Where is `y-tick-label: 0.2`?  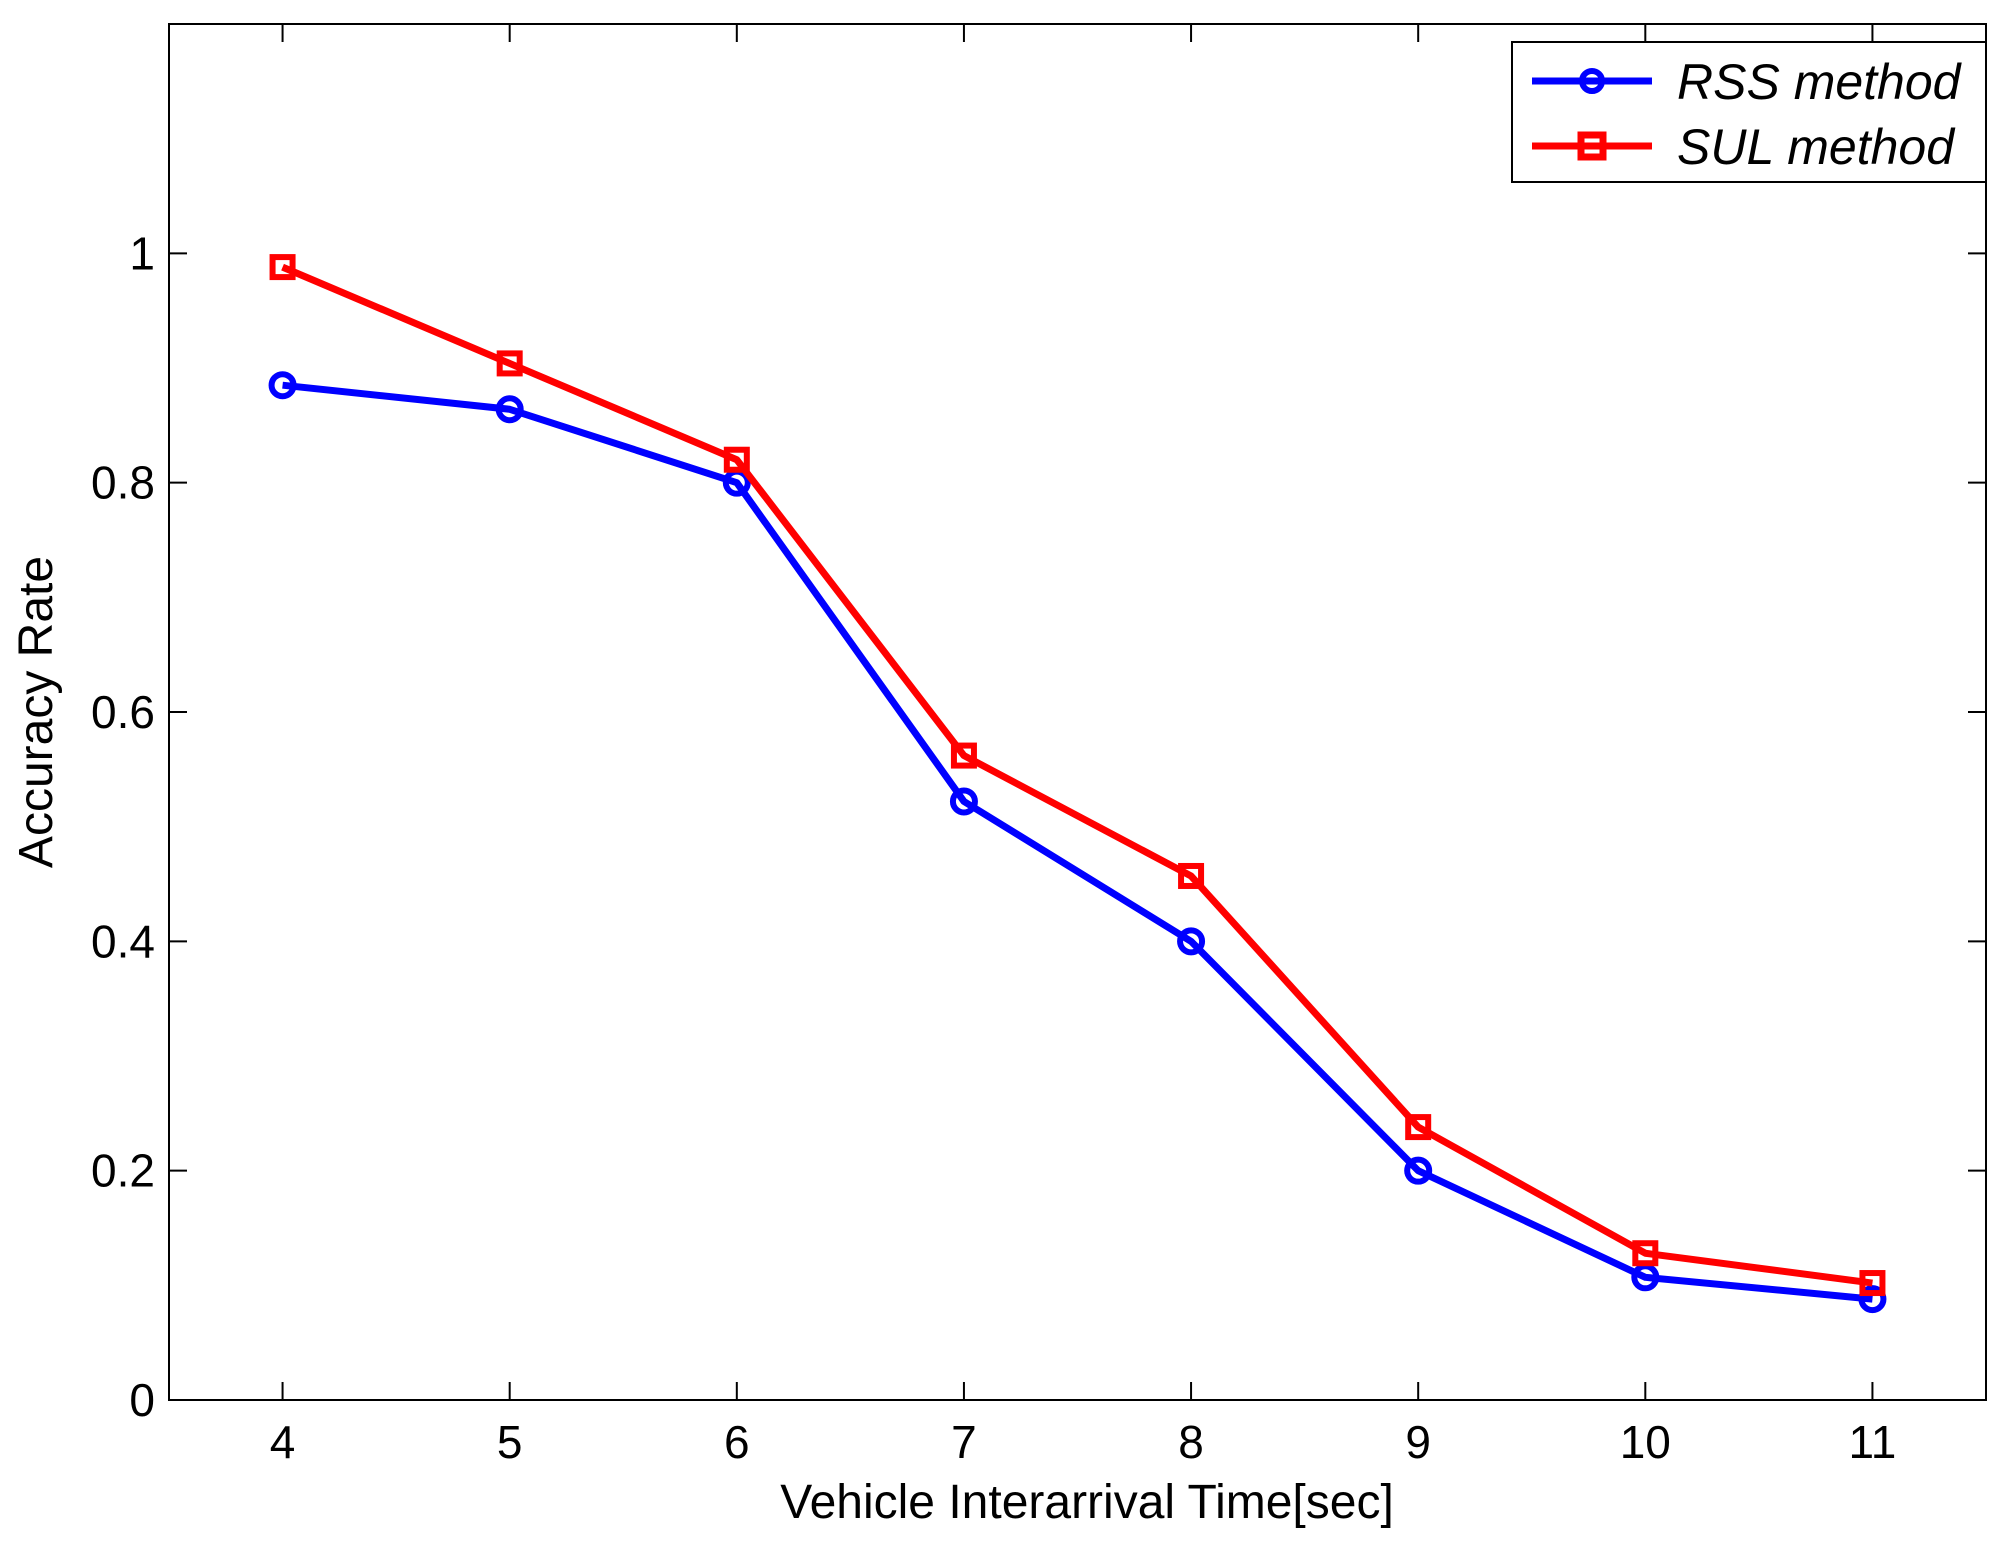
y-tick-label: 0.2 is located at coordinates (123, 1171).